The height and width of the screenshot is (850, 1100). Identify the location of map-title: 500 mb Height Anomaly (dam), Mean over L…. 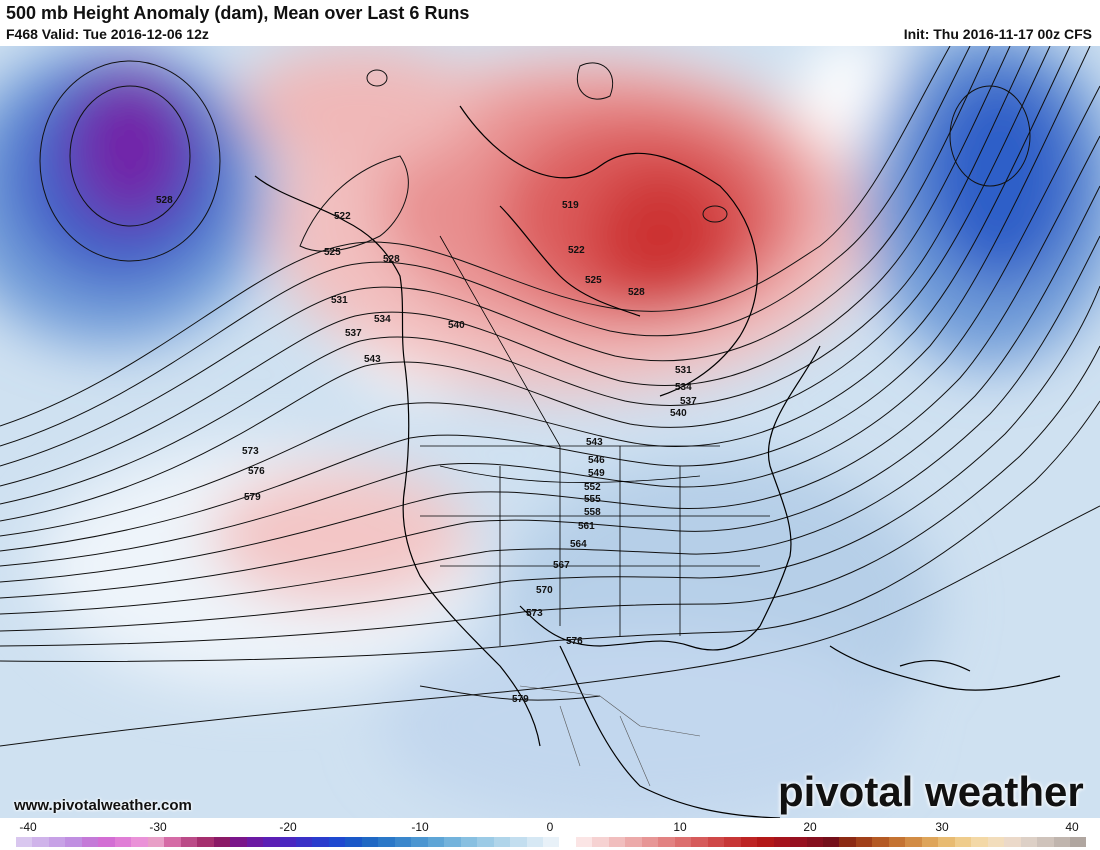
(238, 13).